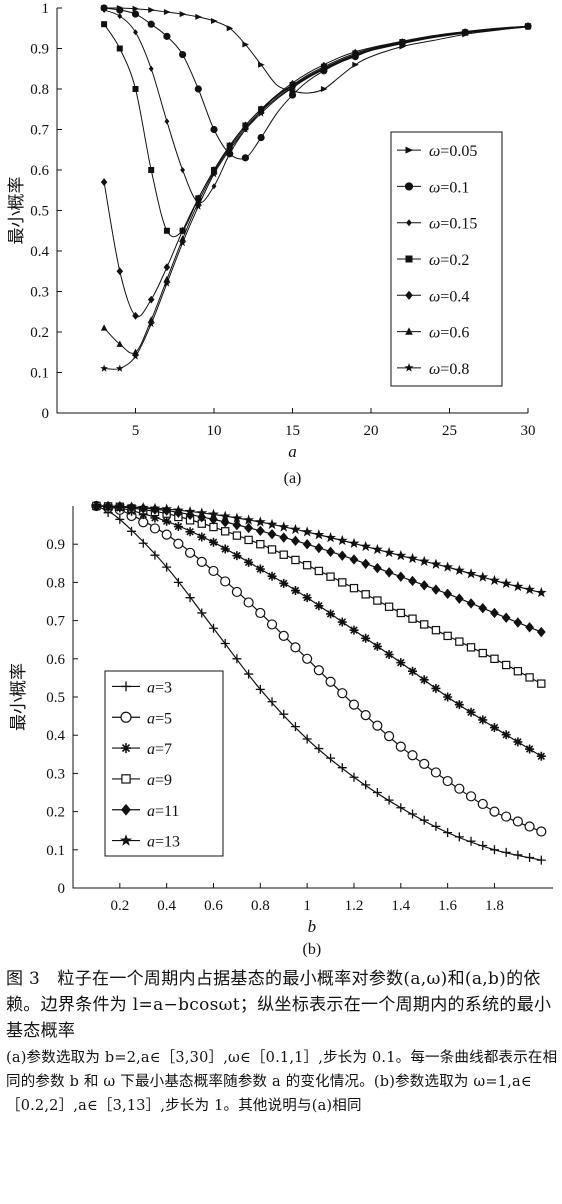 Image resolution: width=562 pixels, height=1204 pixels. What do you see at coordinates (453, 151) in the screenshot?
I see `legend-entry: ω=0.05` at bounding box center [453, 151].